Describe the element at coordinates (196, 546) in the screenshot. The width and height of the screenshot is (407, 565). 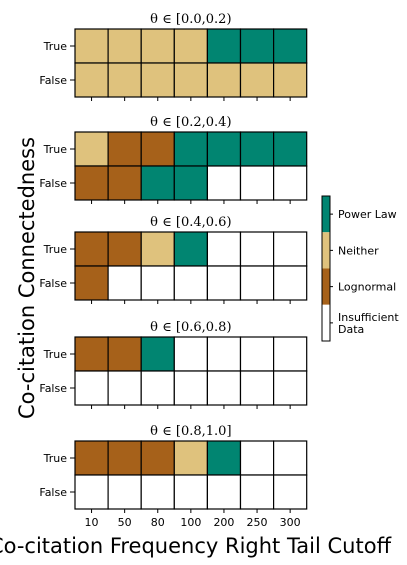
I see `x-axis-label: Co-citation Frequency Right Tail Cutoff` at that location.